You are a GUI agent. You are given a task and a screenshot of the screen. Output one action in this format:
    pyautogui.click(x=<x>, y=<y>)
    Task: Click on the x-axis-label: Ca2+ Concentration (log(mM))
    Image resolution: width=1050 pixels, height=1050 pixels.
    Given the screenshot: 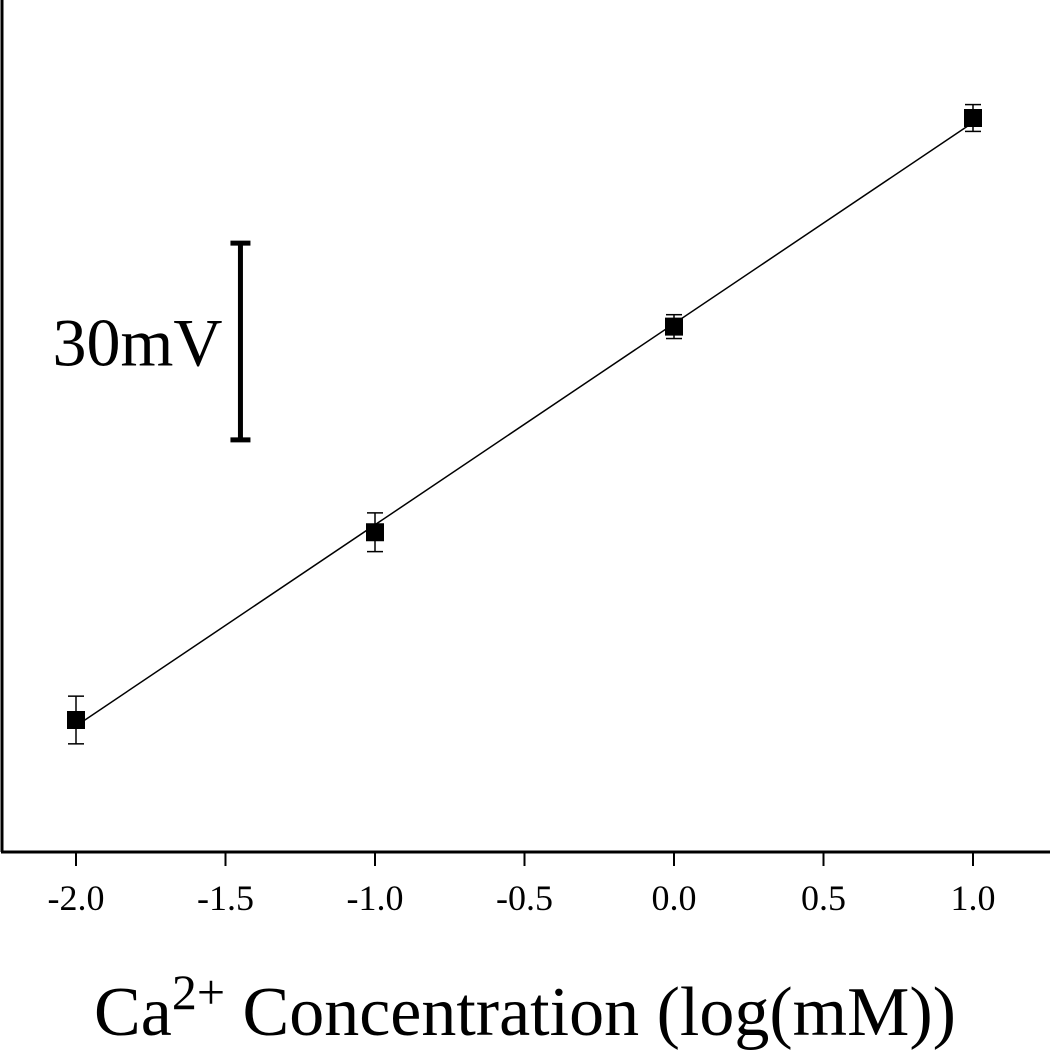 What is the action you would take?
    pyautogui.click(x=525, y=1007)
    